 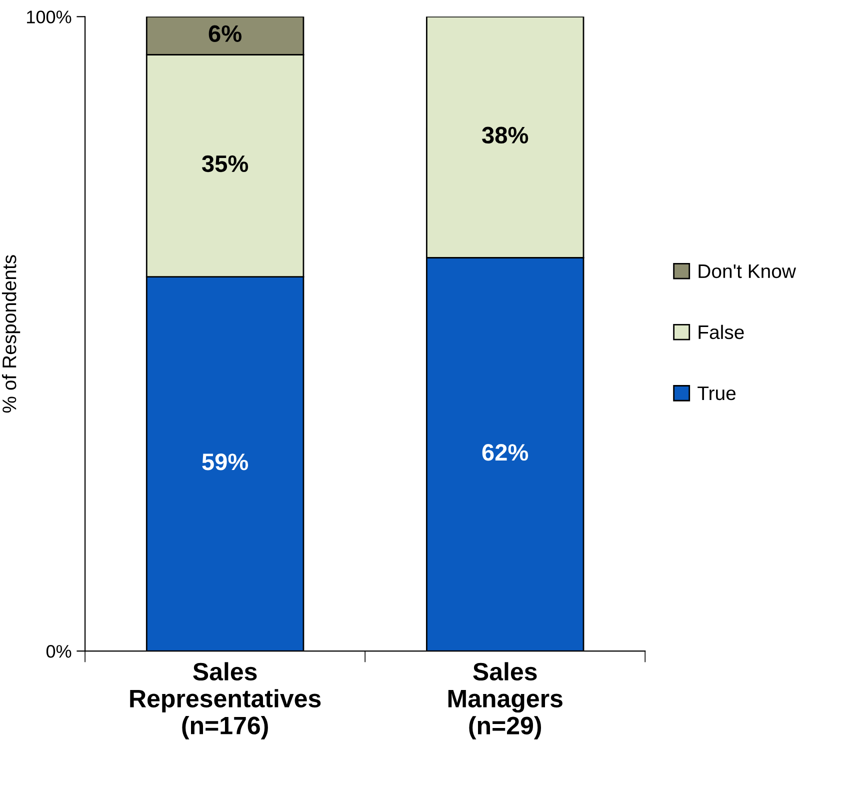 What do you see at coordinates (721, 332) in the screenshot?
I see `legend-label: False` at bounding box center [721, 332].